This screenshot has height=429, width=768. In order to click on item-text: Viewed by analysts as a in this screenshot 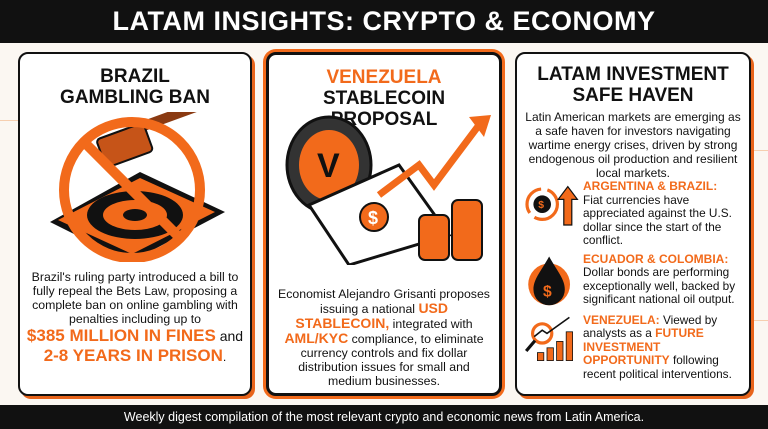, I will do `click(650, 326)`.